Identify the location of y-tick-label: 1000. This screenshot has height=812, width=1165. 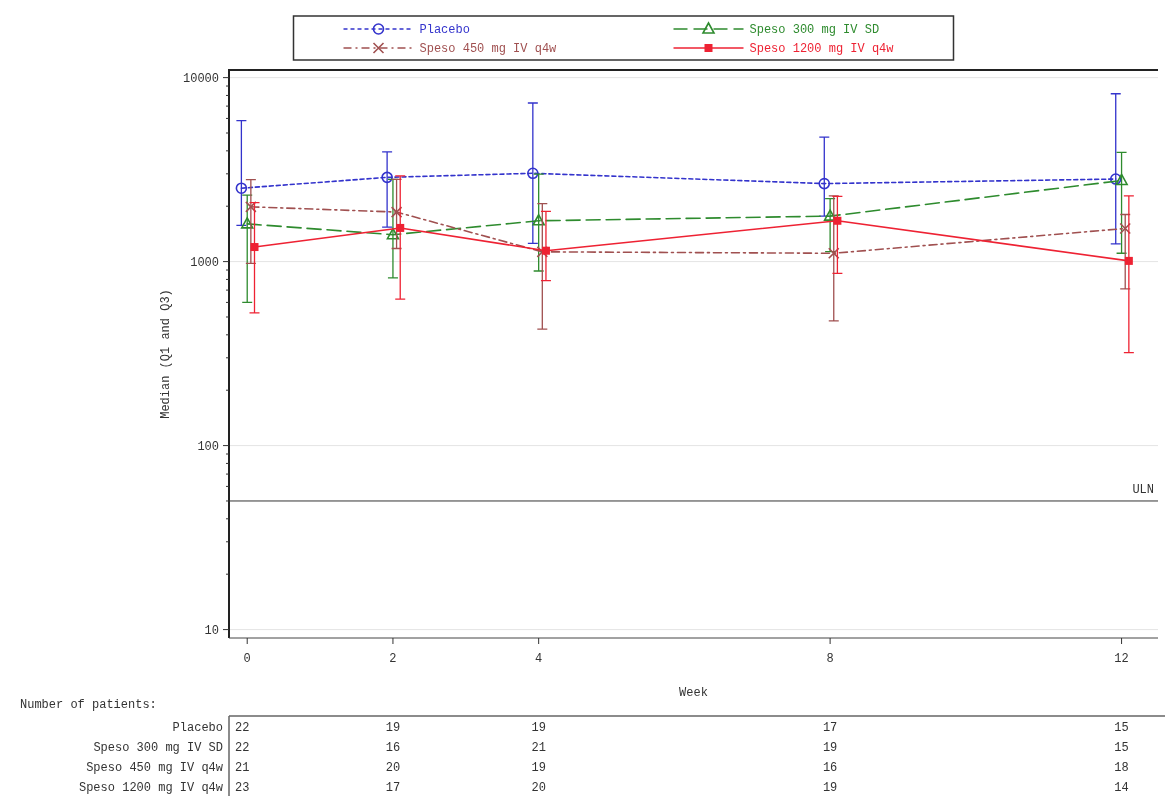
(204, 262).